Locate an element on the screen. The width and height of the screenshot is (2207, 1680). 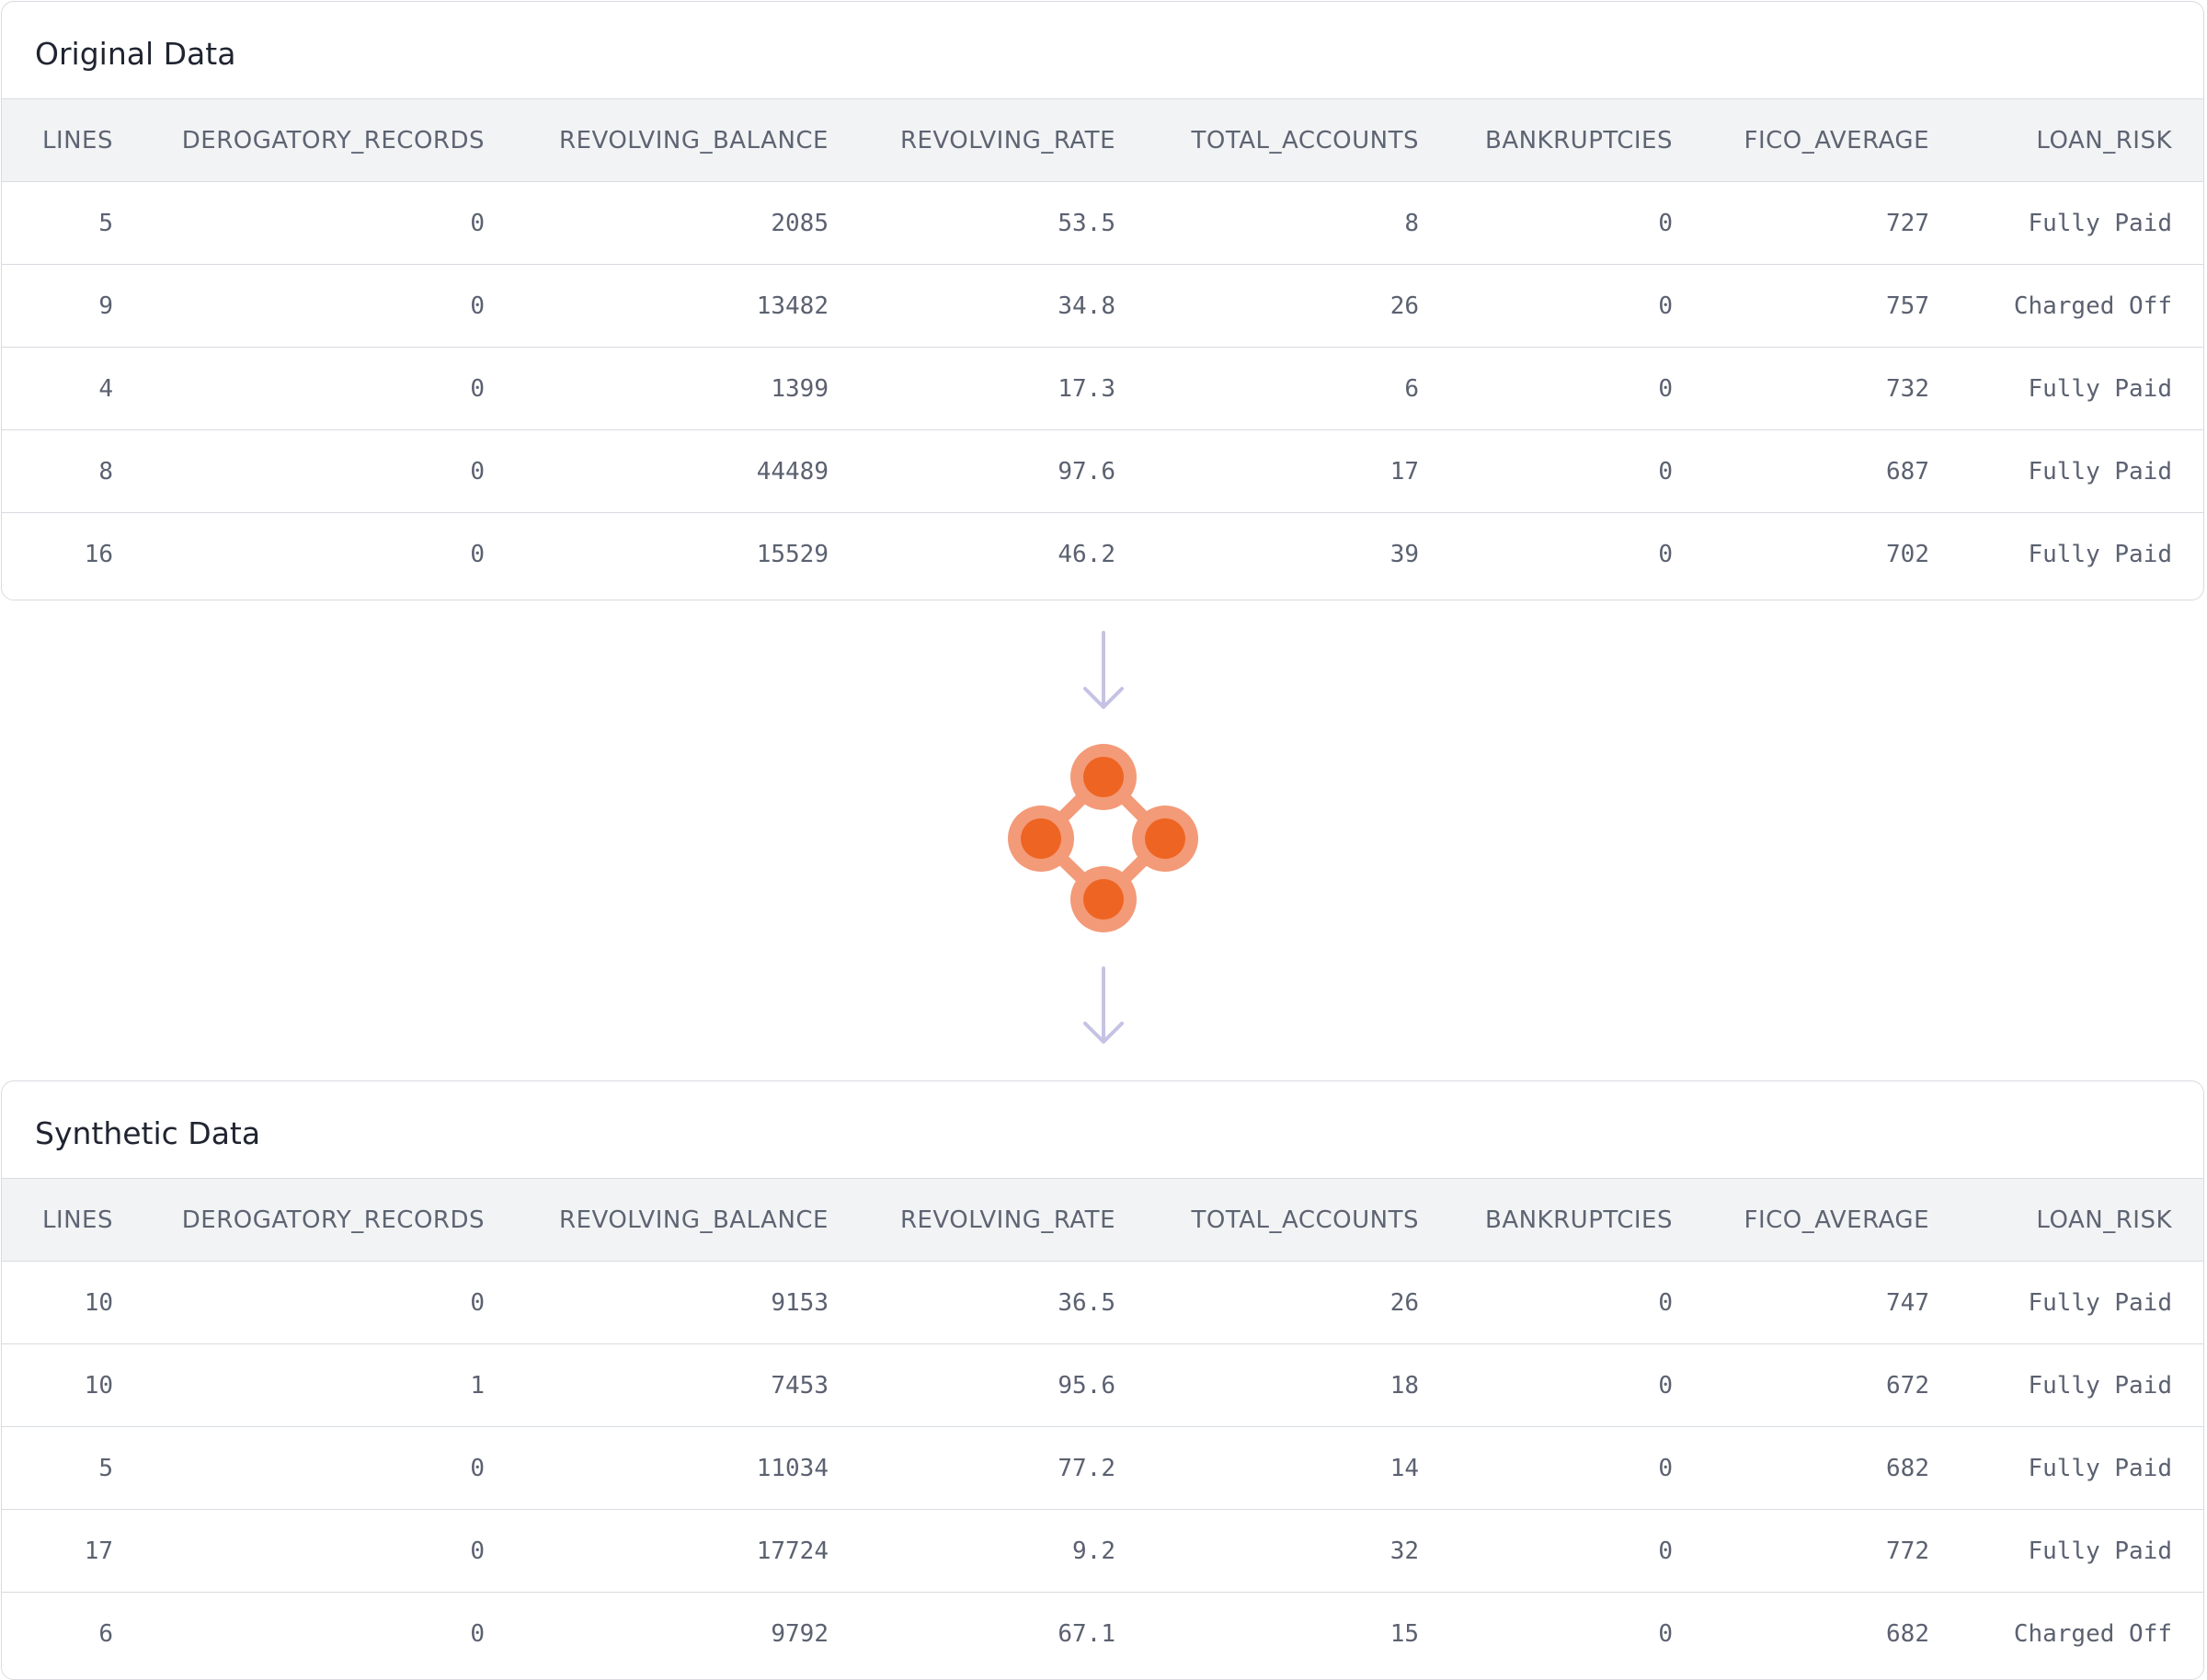
cell-lines: 9 is located at coordinates (67, 306).